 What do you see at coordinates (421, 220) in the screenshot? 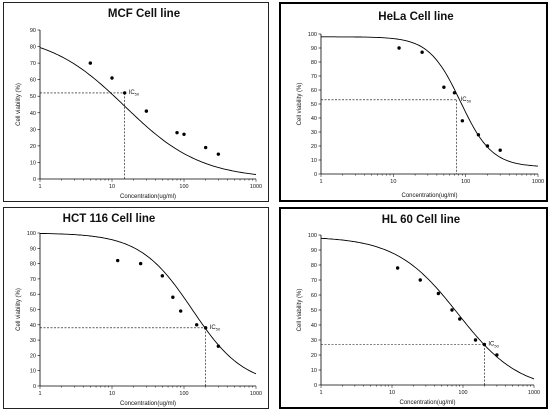
I see `chart-title: HL 60 Cell line` at bounding box center [421, 220].